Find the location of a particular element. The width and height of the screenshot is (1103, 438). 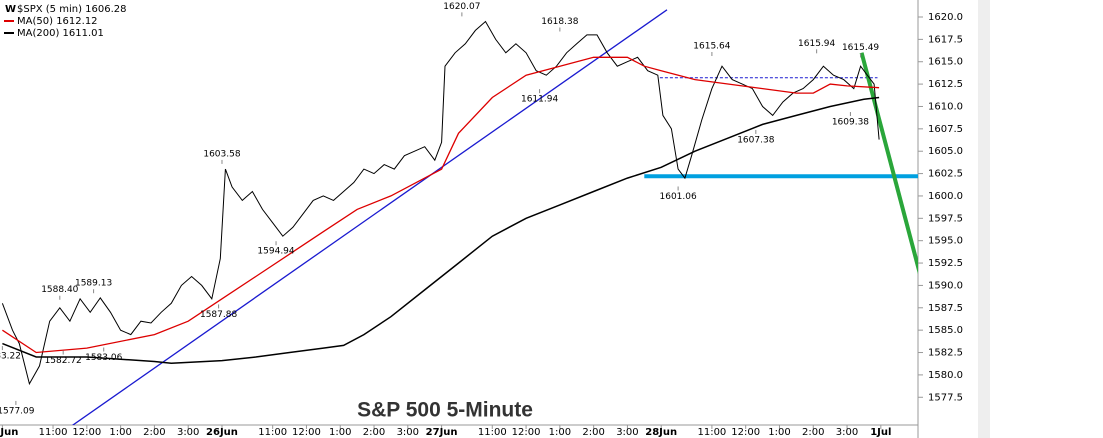

y-tick-label: 1615.0 is located at coordinates (945, 62).